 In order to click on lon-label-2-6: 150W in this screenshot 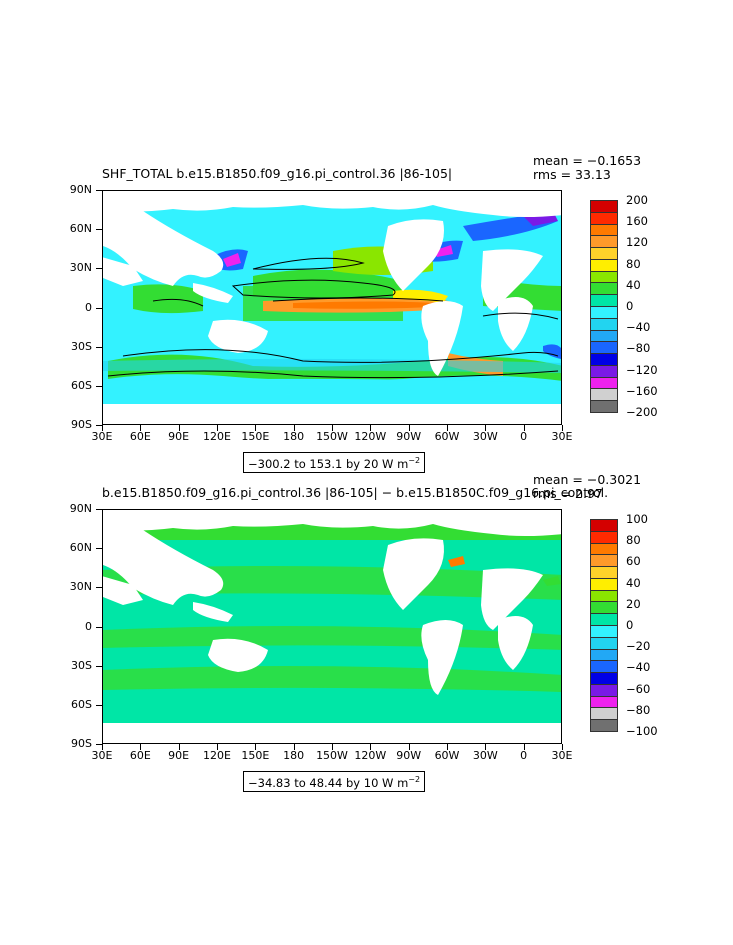, I will do `click(332, 755)`.